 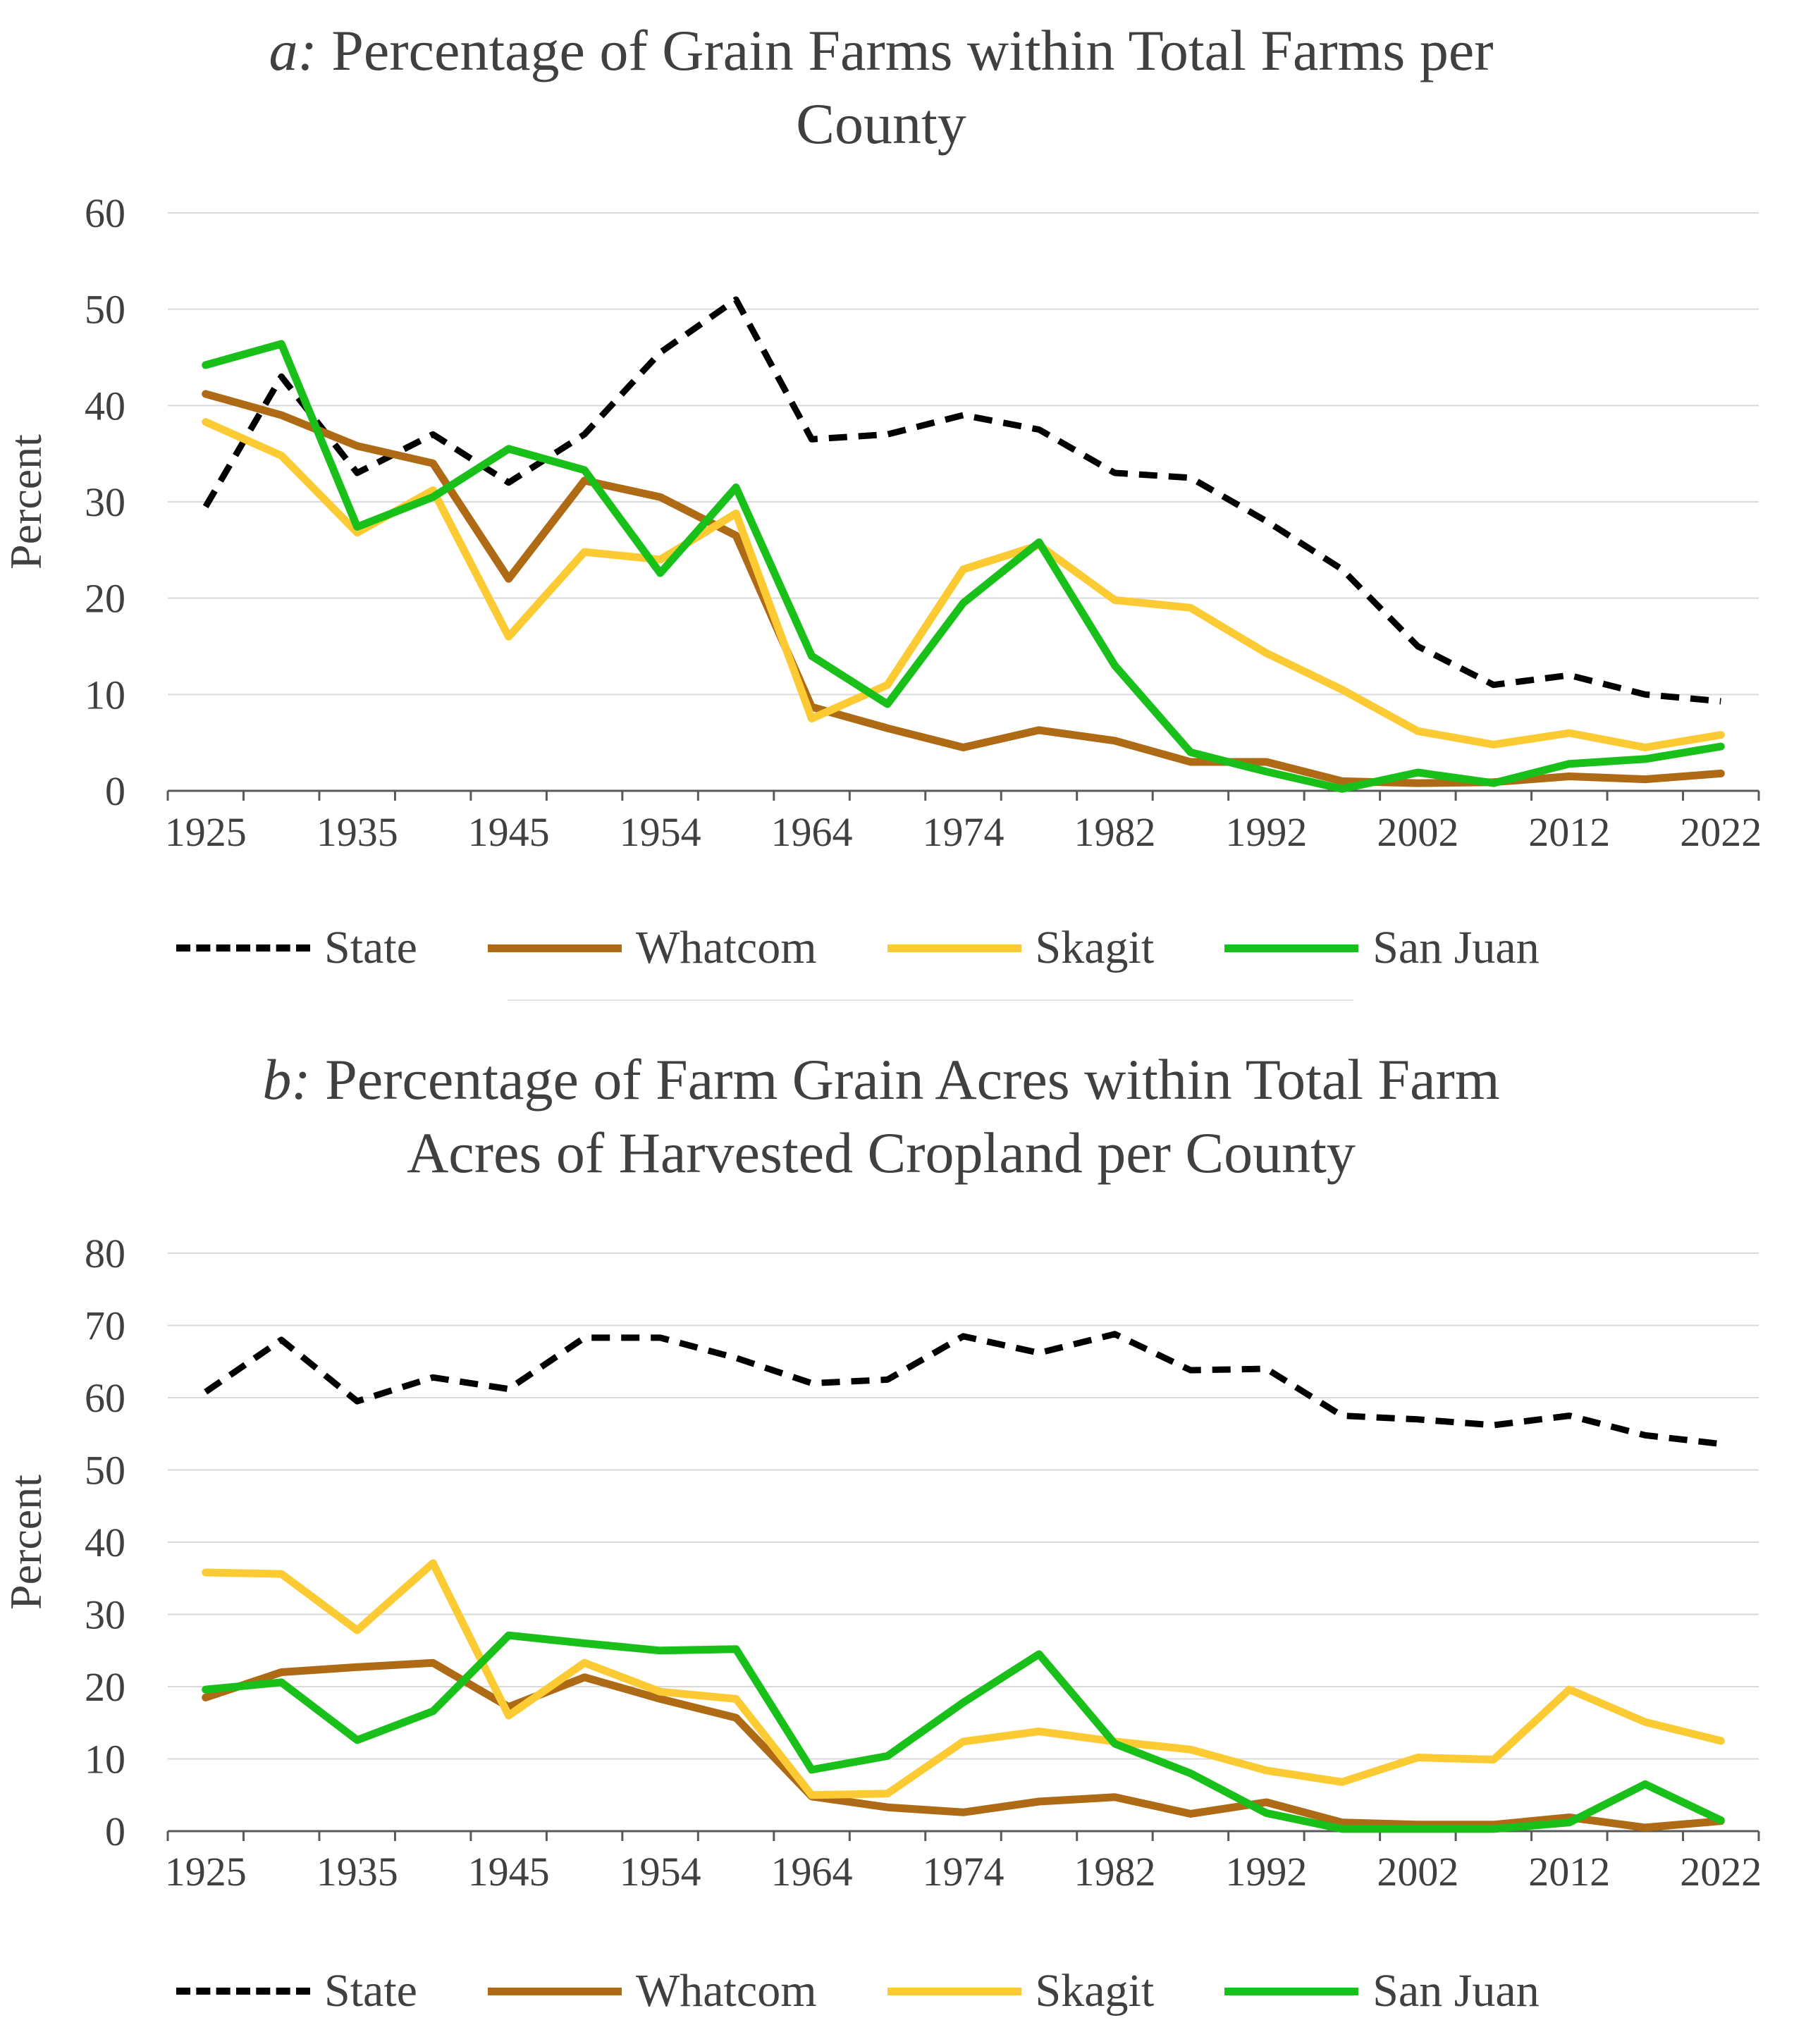 What do you see at coordinates (930, 1000) in the screenshot?
I see `panel-divider` at bounding box center [930, 1000].